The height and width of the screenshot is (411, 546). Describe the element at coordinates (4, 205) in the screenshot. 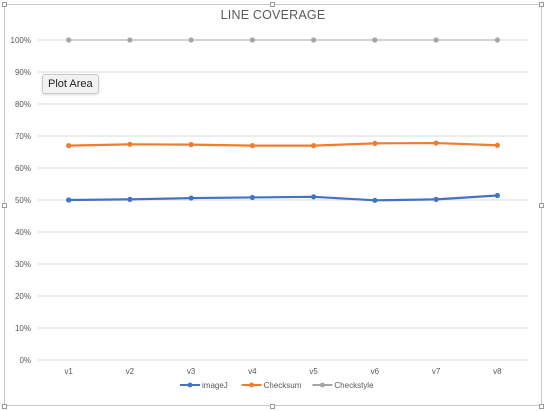

I see `resize-handle-middle-left` at that location.